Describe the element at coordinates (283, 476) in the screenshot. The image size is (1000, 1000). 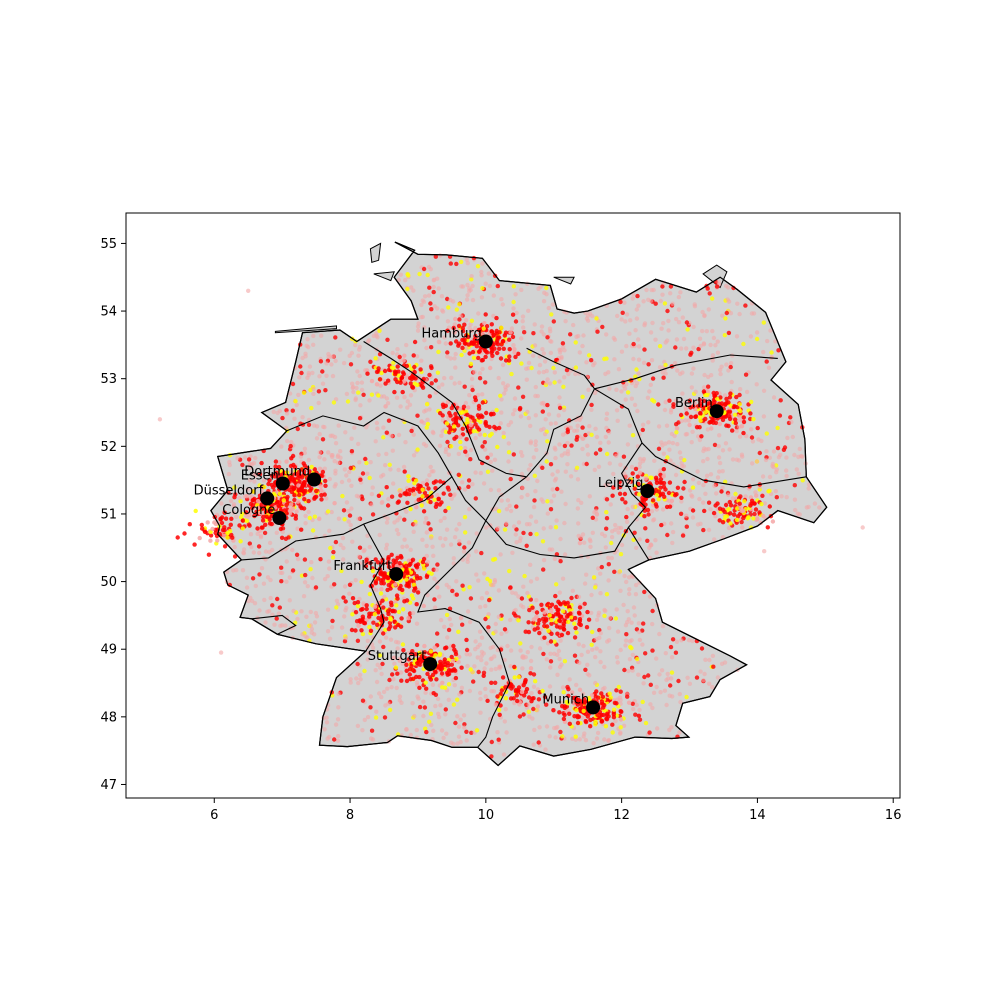
I see `city-dortmund: Dortmund` at that location.